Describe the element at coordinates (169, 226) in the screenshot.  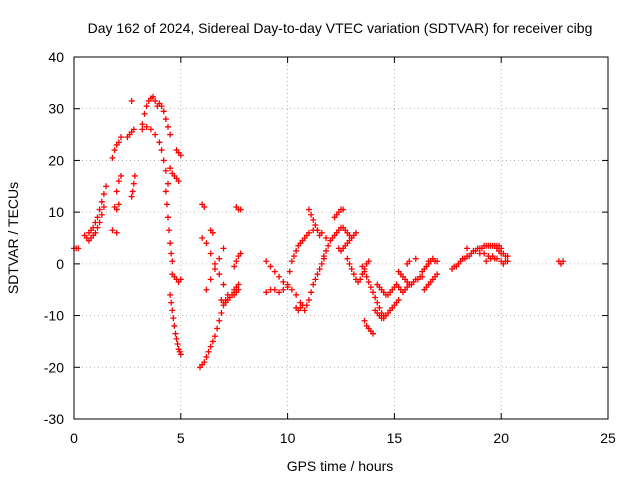
I see `series-segment-m` at that location.